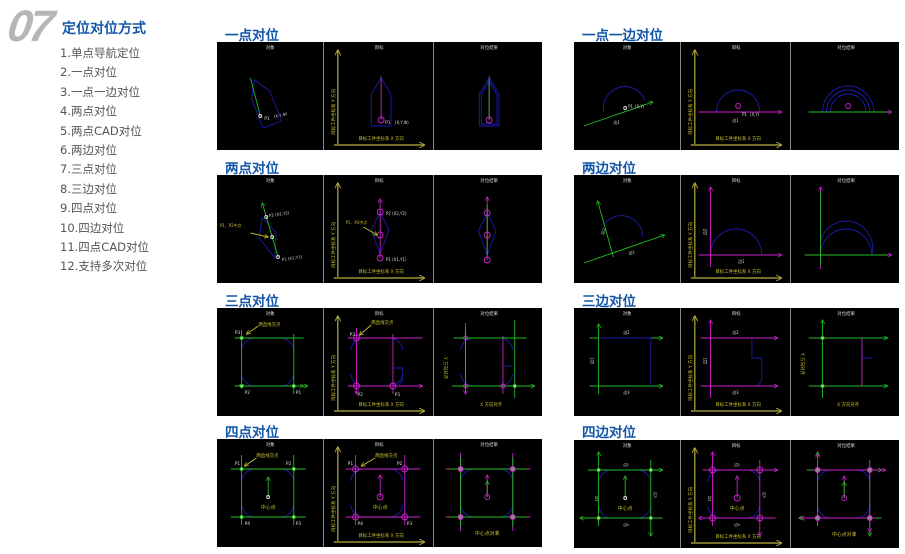 Image resolution: width=905 pixels, height=554 pixels. What do you see at coordinates (299, 524) in the screenshot?
I see `label: P3` at bounding box center [299, 524].